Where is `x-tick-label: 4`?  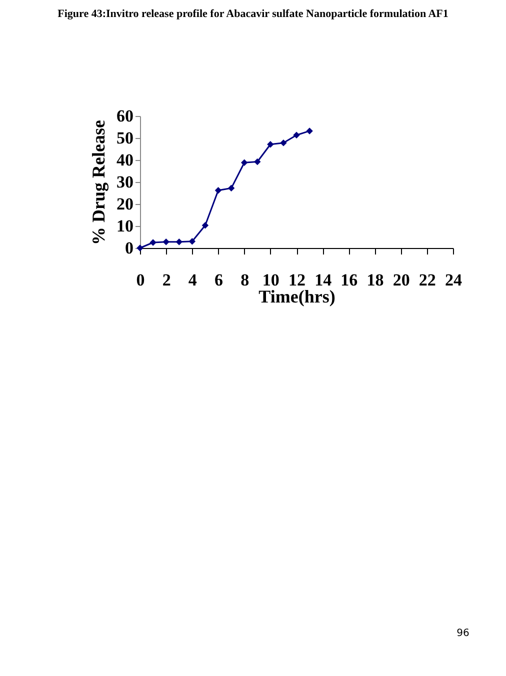 x-tick-label: 4 is located at coordinates (193, 280).